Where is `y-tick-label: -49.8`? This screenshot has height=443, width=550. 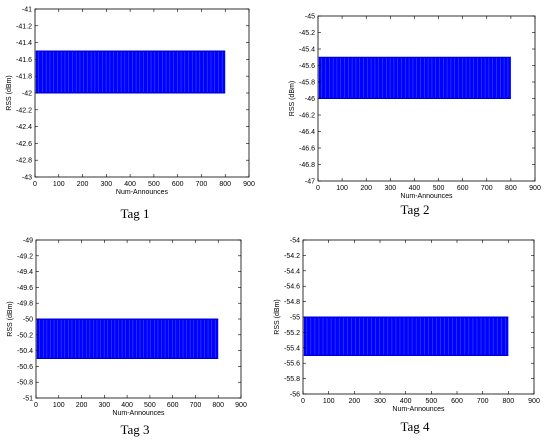 y-tick-label: -49.8 is located at coordinates (25, 304).